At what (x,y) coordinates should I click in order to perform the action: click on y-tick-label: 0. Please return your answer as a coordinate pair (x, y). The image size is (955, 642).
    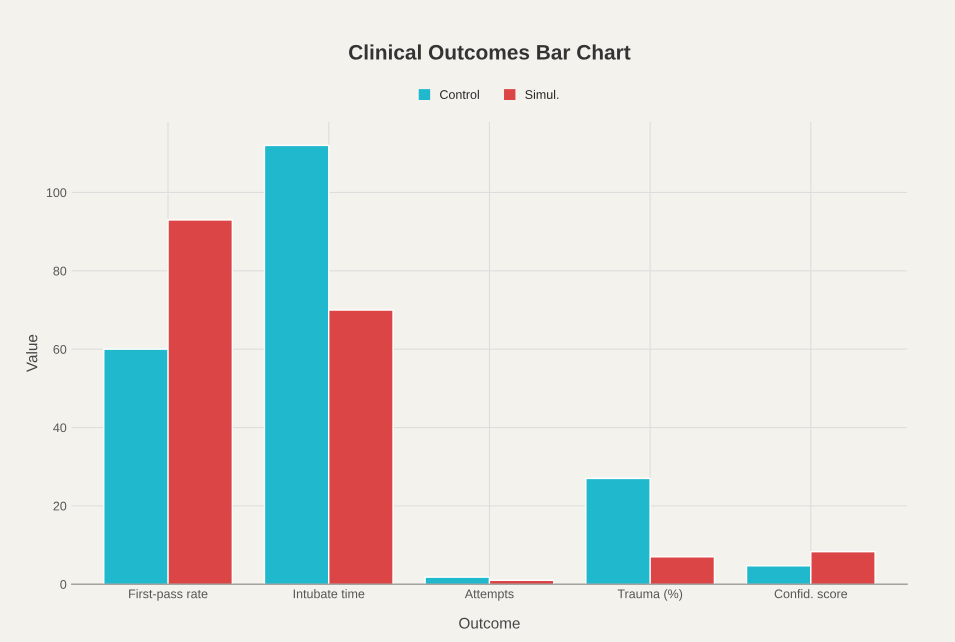
    Looking at the image, I should click on (63, 584).